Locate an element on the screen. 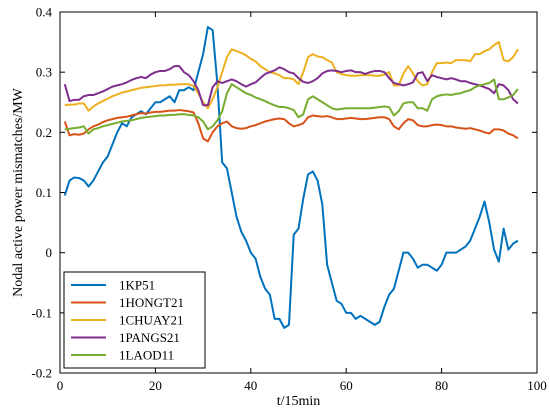 The image size is (550, 416). y-axis-title: Nodal active power mismatches/MW is located at coordinates (18, 192).